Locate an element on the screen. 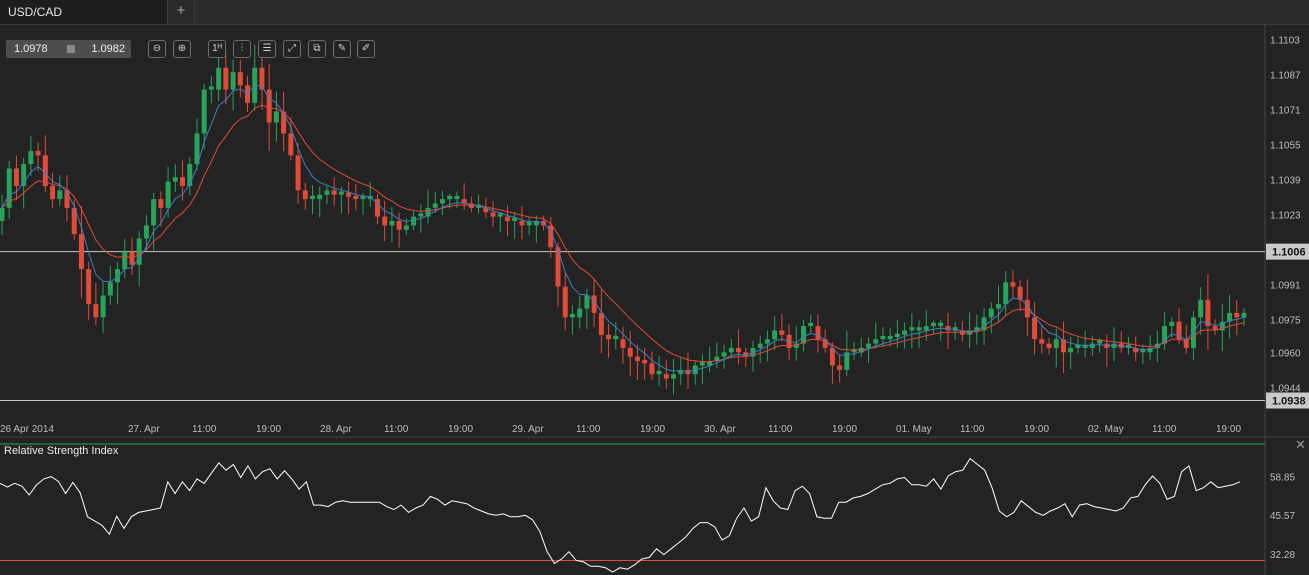  add-tab-button: + is located at coordinates (181, 12).